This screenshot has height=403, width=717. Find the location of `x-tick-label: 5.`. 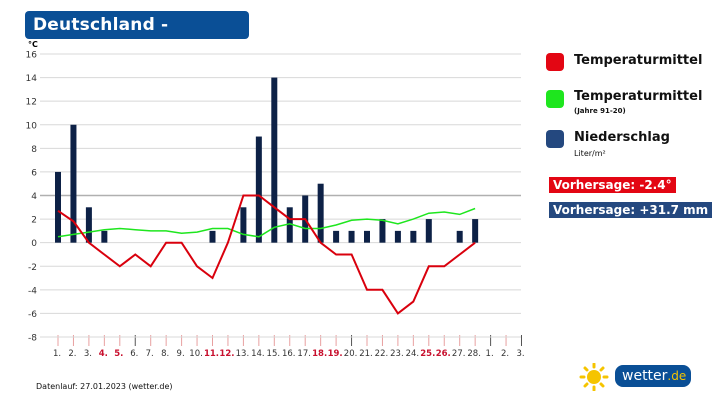

x-tick-label: 5. is located at coordinates (118, 354).